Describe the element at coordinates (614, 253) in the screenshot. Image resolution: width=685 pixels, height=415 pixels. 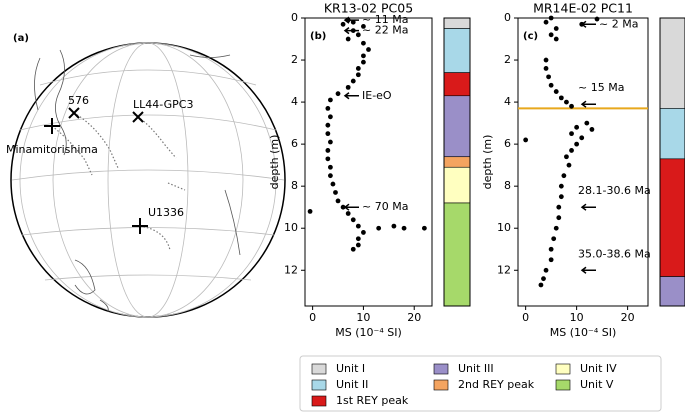
I see `annotation: 35.0-38.6 Ma` at that location.